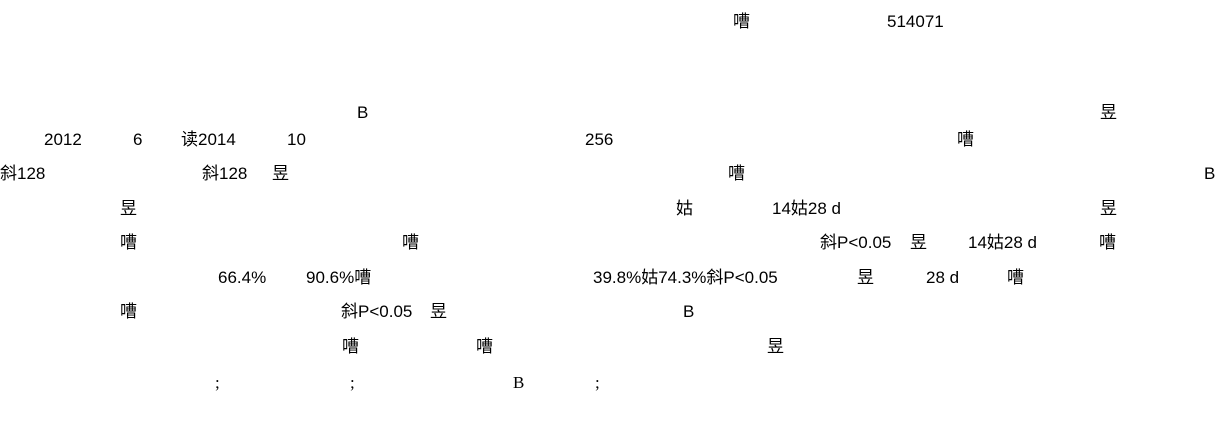 Image resolution: width=1229 pixels, height=425 pixels. Describe the element at coordinates (208, 139) in the screenshot. I see `body-text: 读2014` at that location.